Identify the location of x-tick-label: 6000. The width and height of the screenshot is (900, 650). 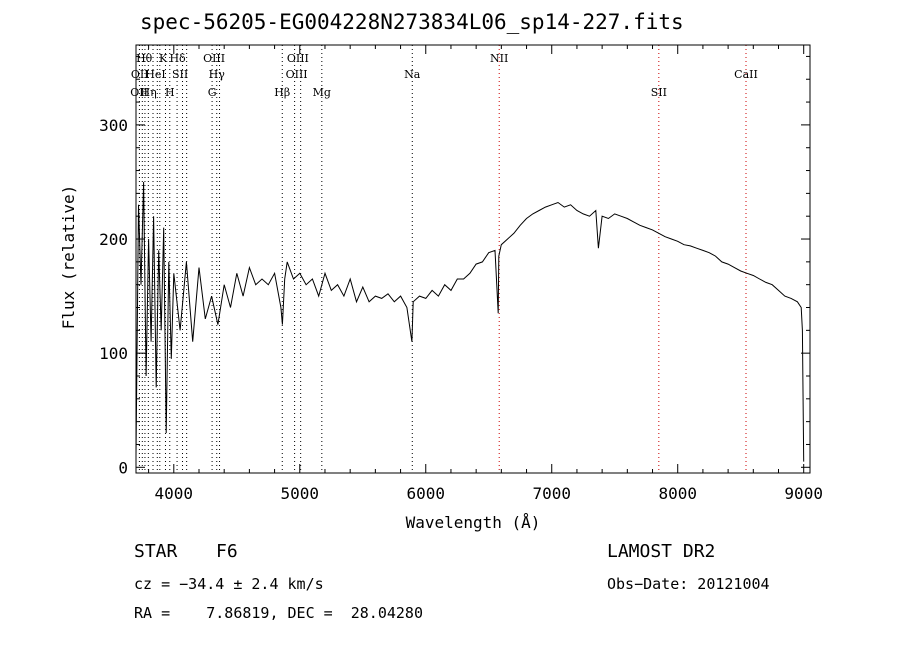
(425, 493).